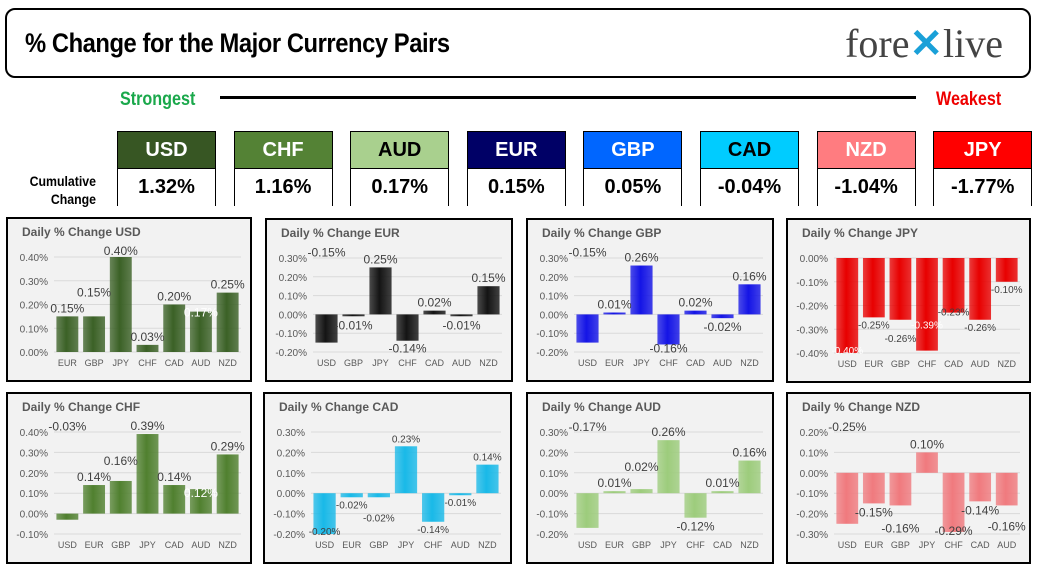  What do you see at coordinates (34, 433) in the screenshot?
I see `y-tick-label: 0.40%` at bounding box center [34, 433].